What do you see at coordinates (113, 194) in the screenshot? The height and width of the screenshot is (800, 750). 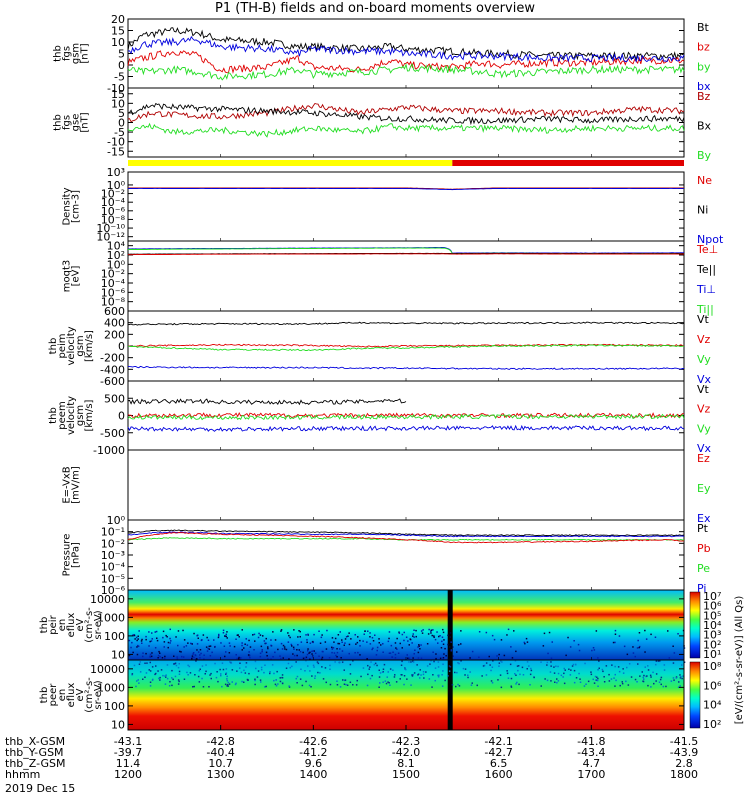 I see `panel-density-ytick-label: 10⁻²` at bounding box center [113, 194].